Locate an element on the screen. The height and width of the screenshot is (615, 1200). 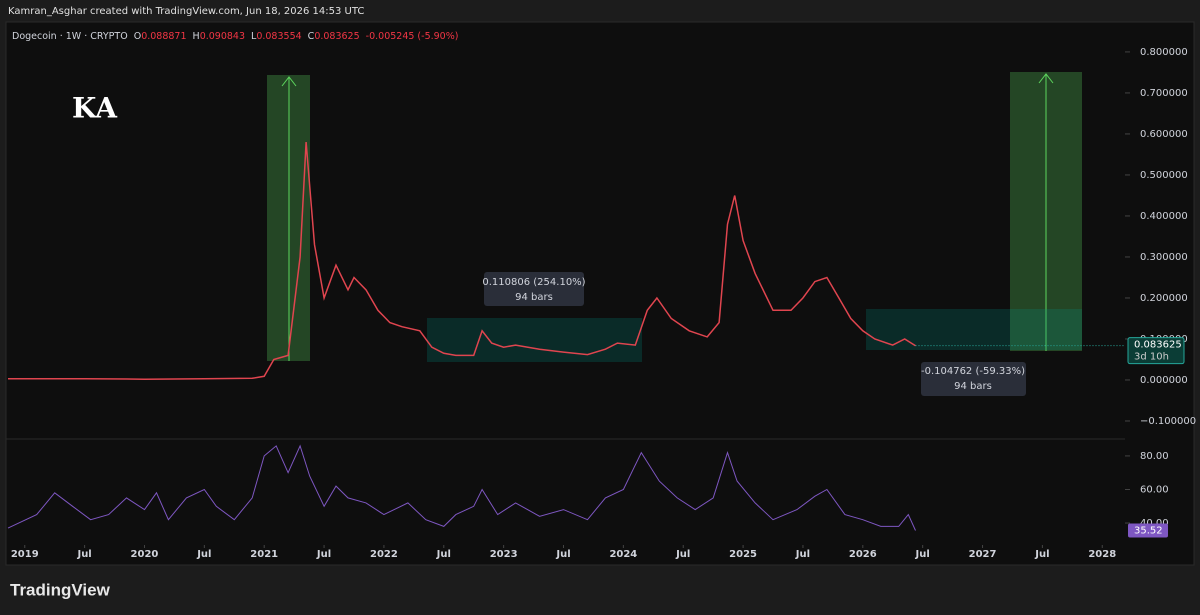
x-tick-label: 2024 is located at coordinates (623, 554).